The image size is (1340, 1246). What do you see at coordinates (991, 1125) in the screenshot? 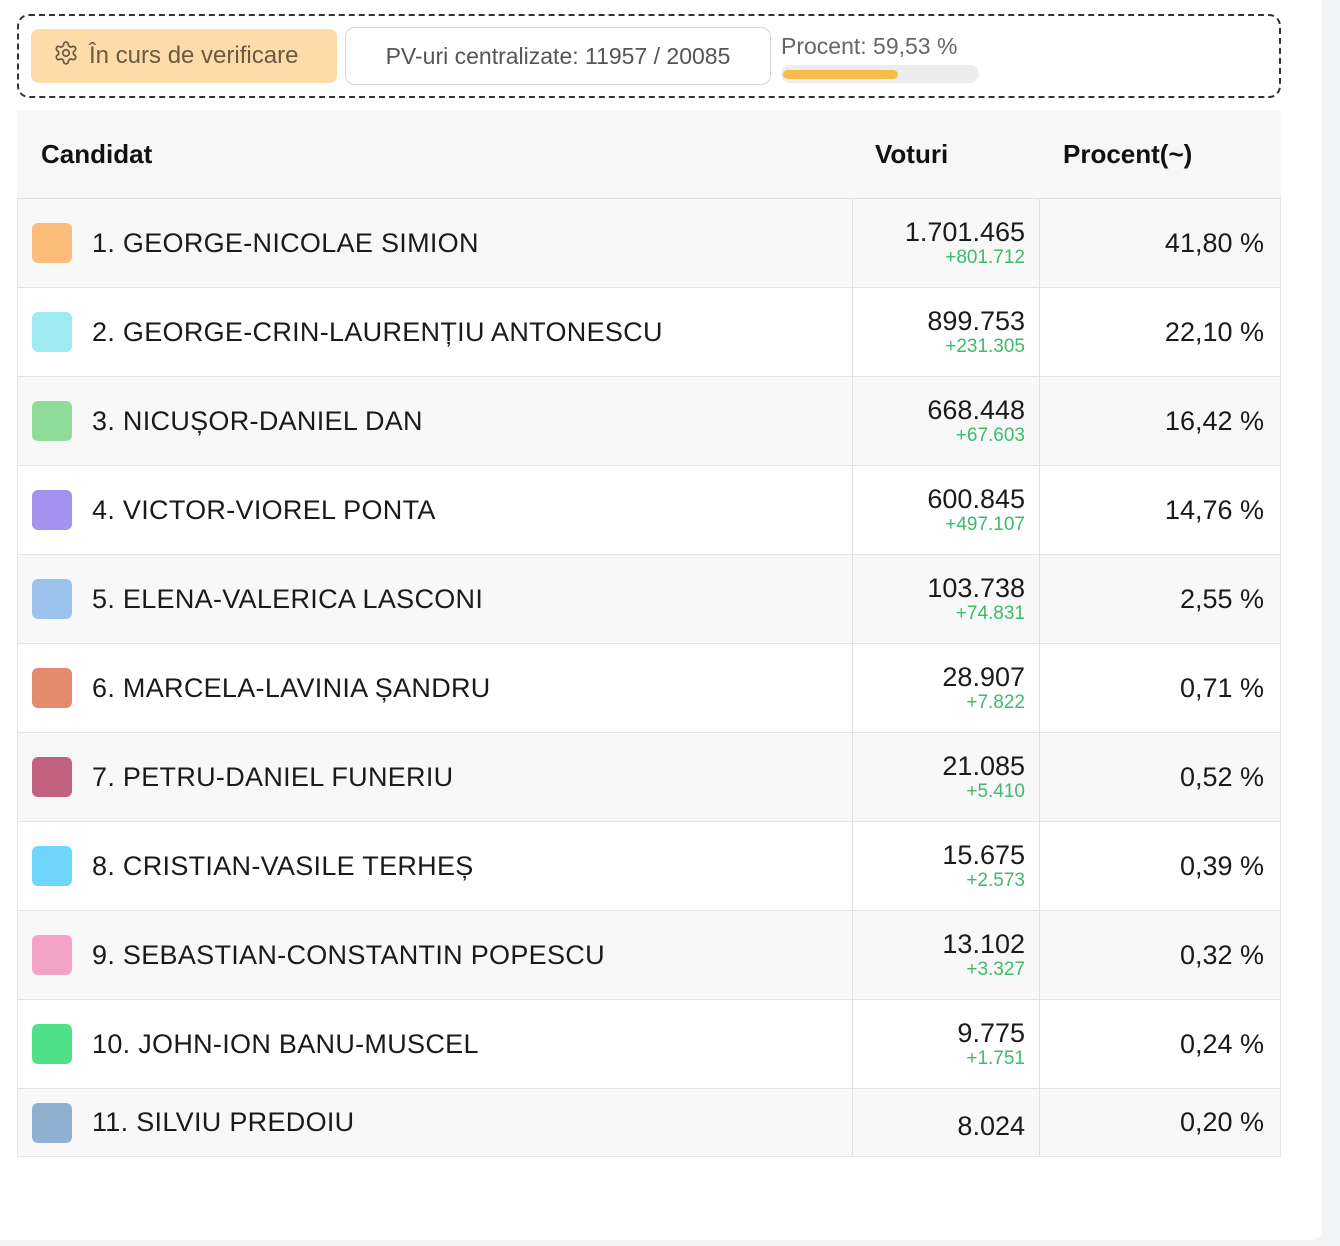
I see `votes-value: 8.024` at bounding box center [991, 1125].